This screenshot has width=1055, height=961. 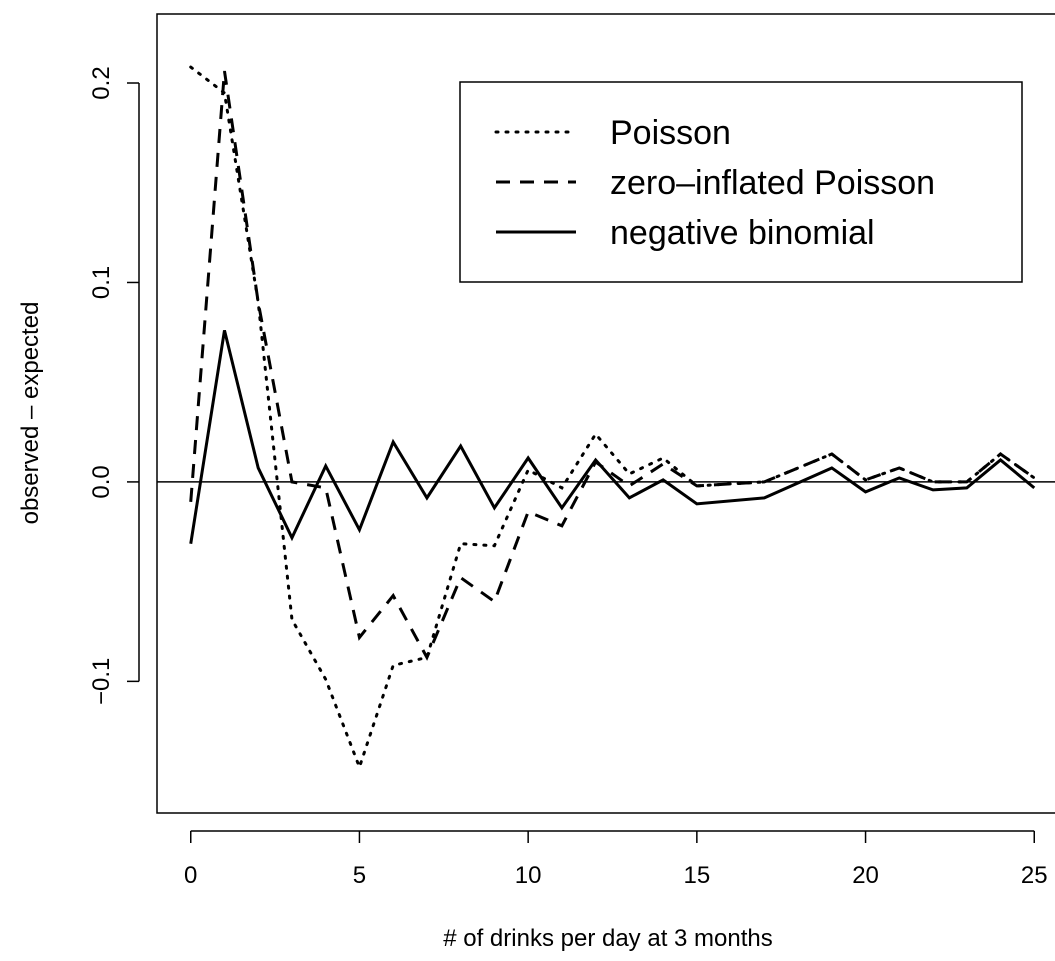 I want to click on y-tick-label: 0.1, so click(x=101, y=282).